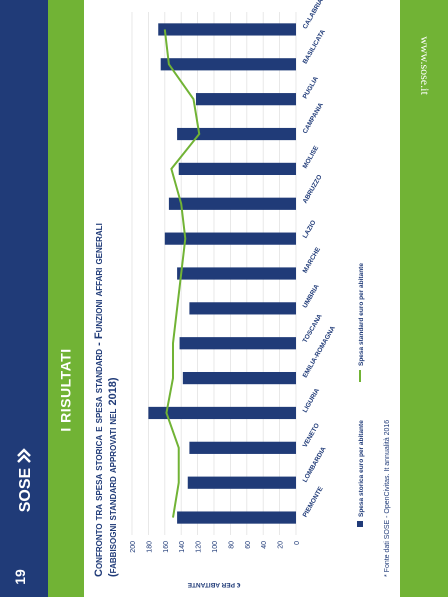  I want to click on x-tick-label: BASILICATA, so click(314, 46).